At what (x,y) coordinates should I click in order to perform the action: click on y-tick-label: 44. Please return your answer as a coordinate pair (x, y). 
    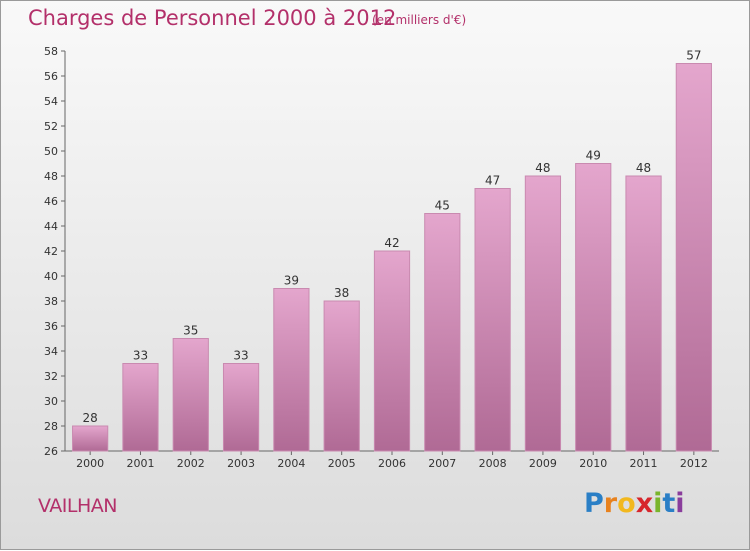
    Looking at the image, I should click on (51, 226).